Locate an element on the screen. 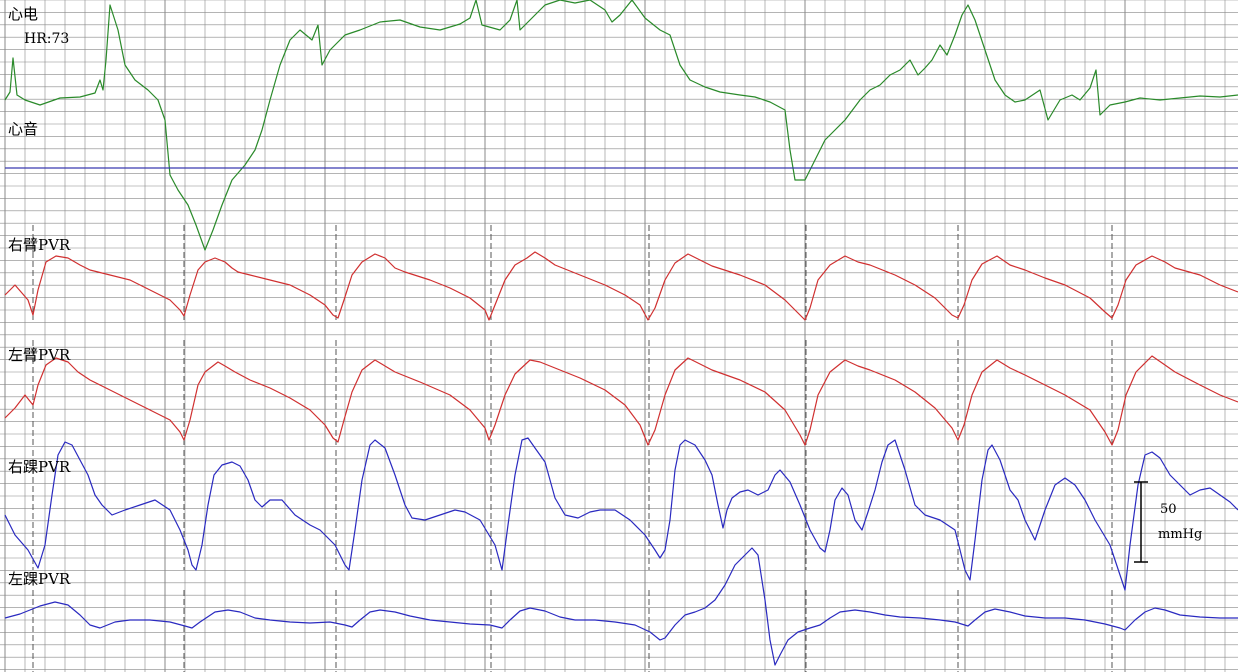  scale-value: 50 is located at coordinates (1168, 509).